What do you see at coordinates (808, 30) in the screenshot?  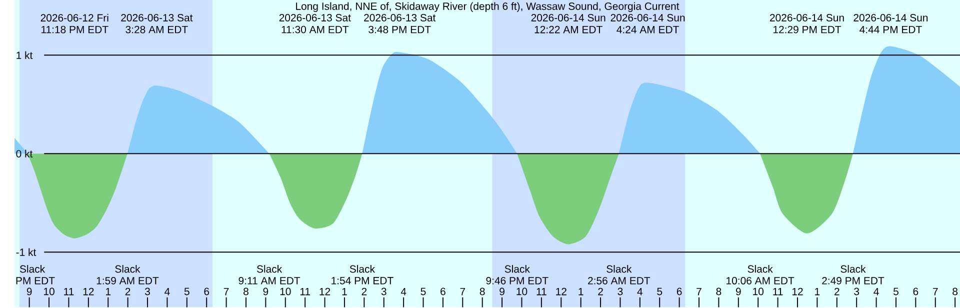 I see `annotation: 12:29 PM EDT` at bounding box center [808, 30].